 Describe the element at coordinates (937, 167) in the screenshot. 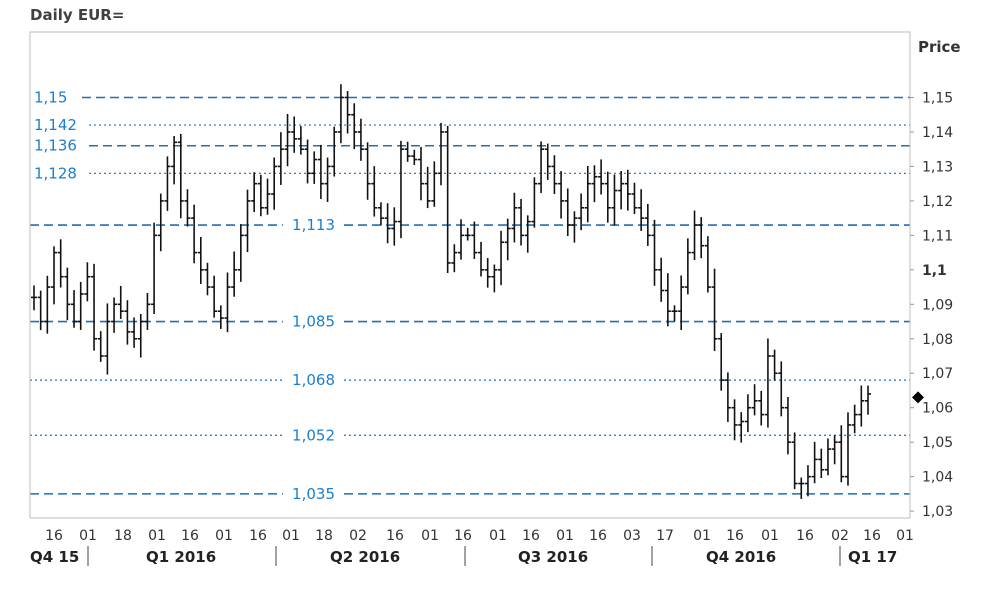

I see `y-tick-label: 1,13` at that location.